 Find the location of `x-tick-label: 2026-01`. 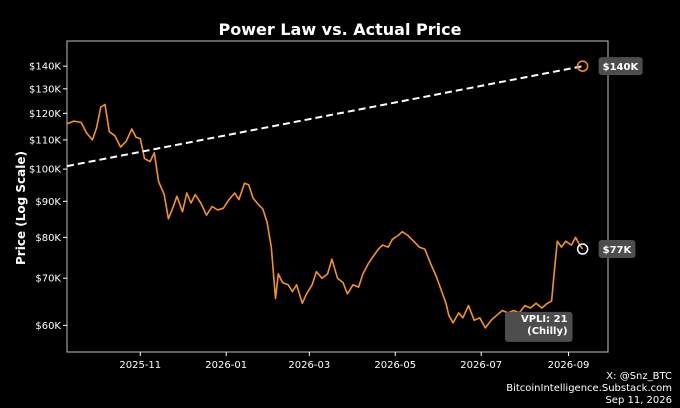

x-tick-label: 2026-01 is located at coordinates (226, 365).